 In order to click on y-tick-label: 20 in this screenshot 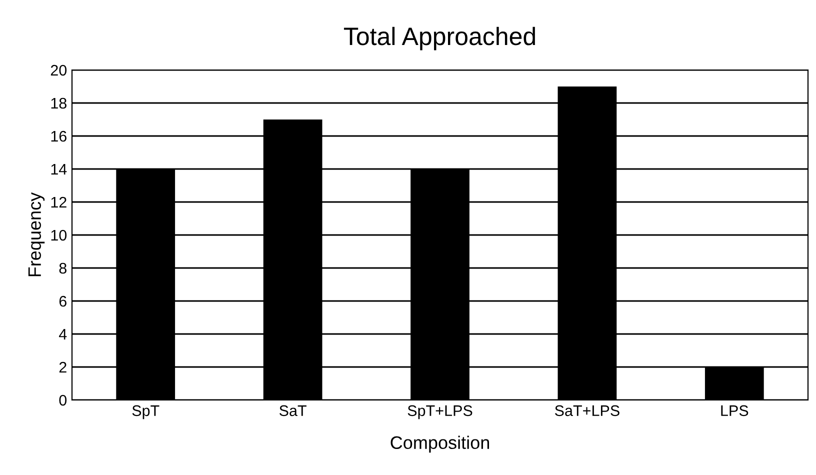, I will do `click(58, 70)`.